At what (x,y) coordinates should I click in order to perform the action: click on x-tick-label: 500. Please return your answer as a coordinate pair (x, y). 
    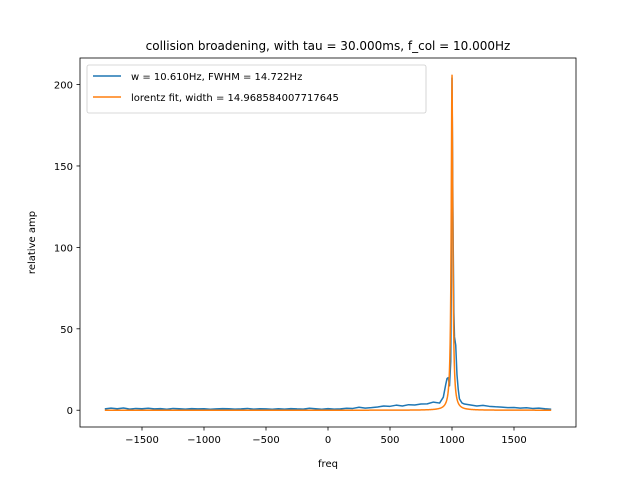
    Looking at the image, I should click on (389, 440).